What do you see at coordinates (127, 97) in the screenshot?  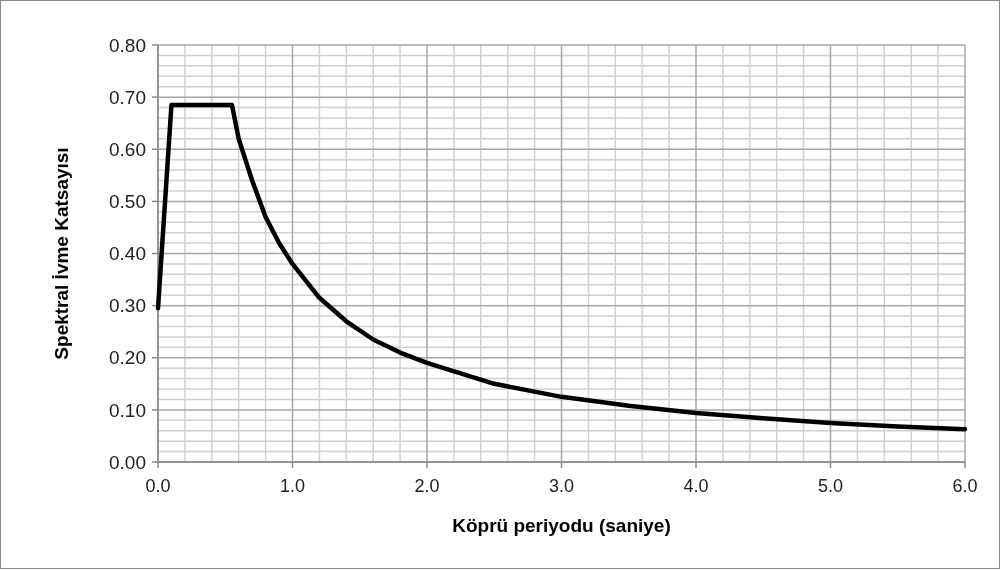 I see `y-tick-label: 0.70` at bounding box center [127, 97].